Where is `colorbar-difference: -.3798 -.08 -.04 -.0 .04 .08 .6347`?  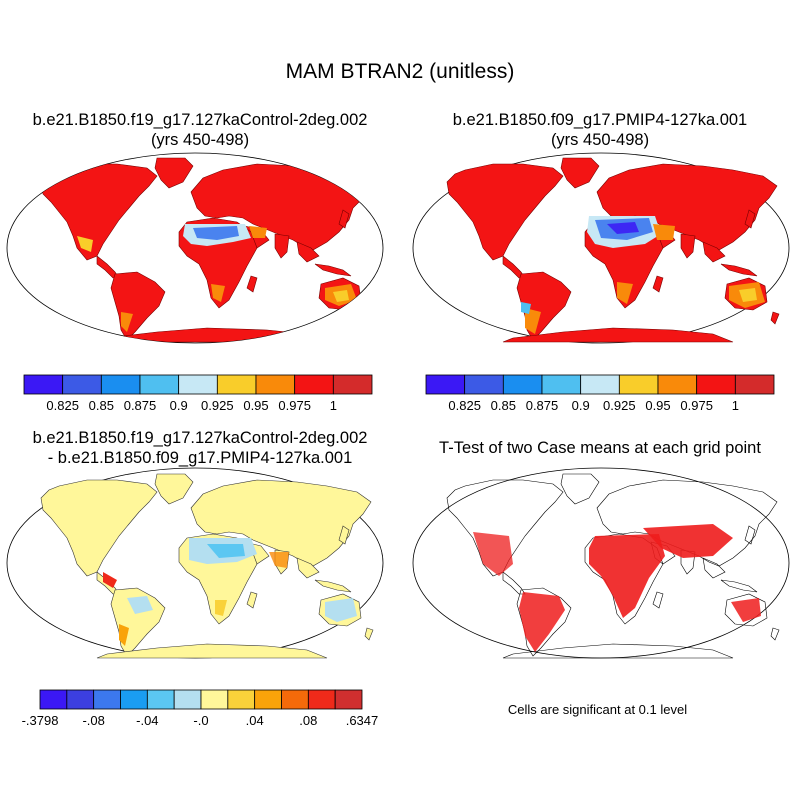
colorbar-difference: -.3798 -.08 -.04 -.0 .04 .08 .6347 is located at coordinates (200, 708).